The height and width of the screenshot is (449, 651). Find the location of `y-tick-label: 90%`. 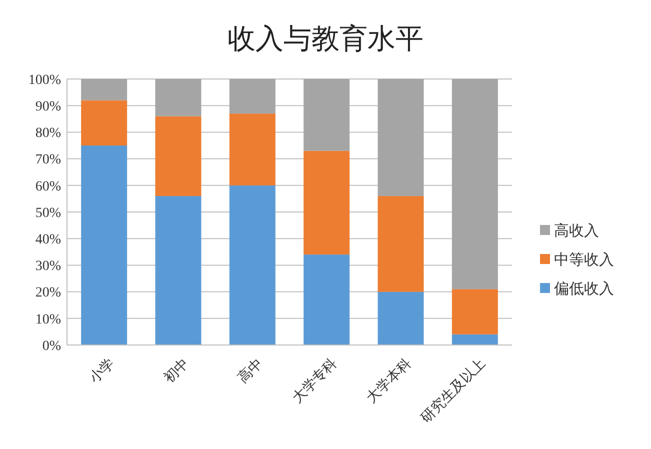

y-tick-label: 90% is located at coordinates (48, 107).